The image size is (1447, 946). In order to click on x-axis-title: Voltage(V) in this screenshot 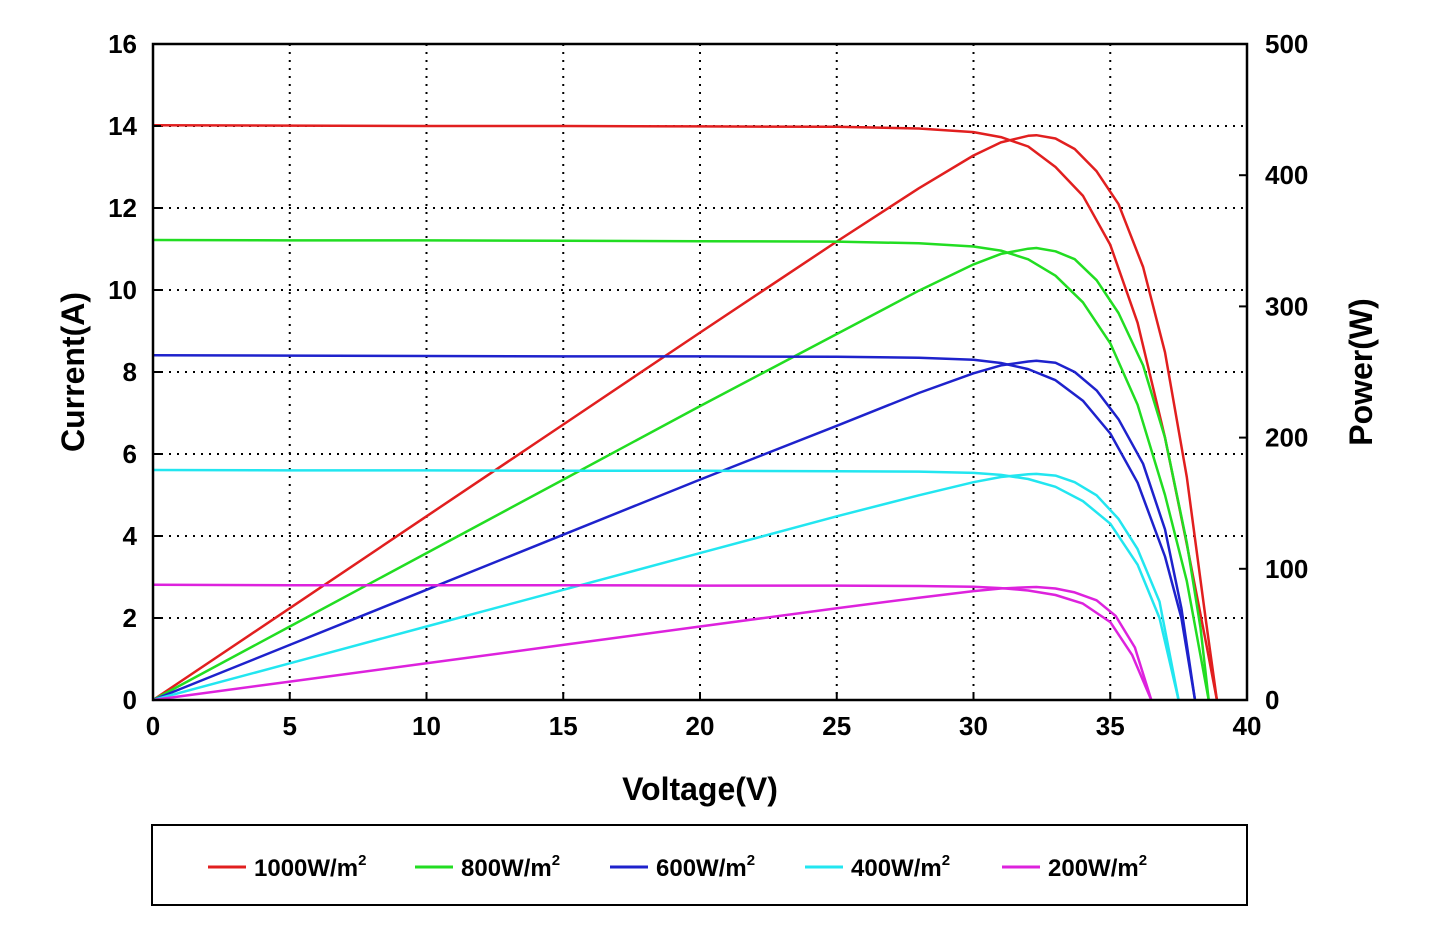, I will do `click(700, 789)`.